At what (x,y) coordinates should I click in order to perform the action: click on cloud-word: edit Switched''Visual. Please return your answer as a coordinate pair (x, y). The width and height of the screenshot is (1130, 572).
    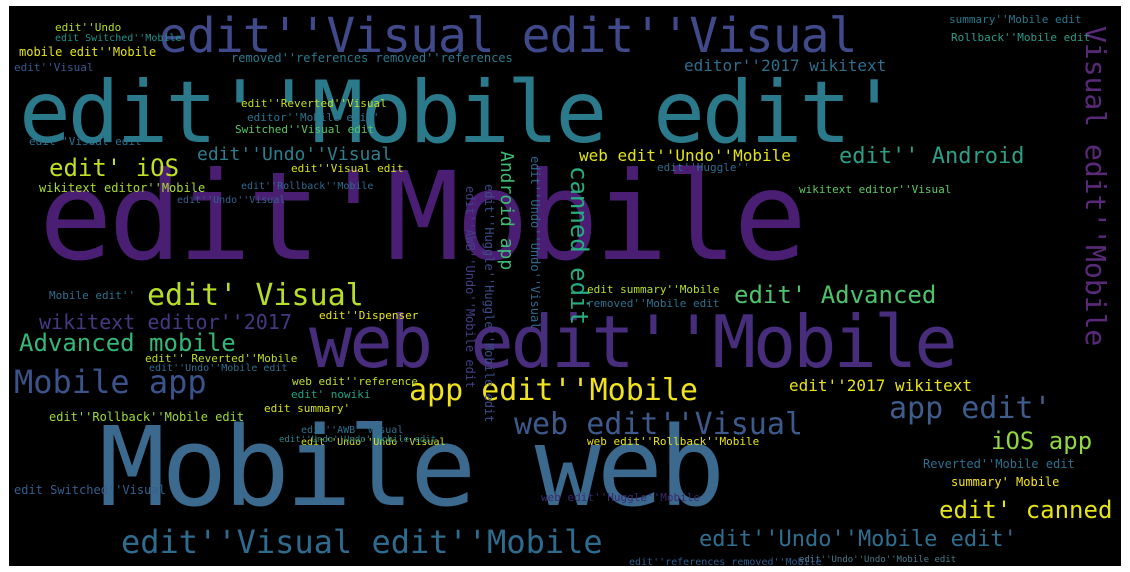
    Looking at the image, I should click on (90, 490).